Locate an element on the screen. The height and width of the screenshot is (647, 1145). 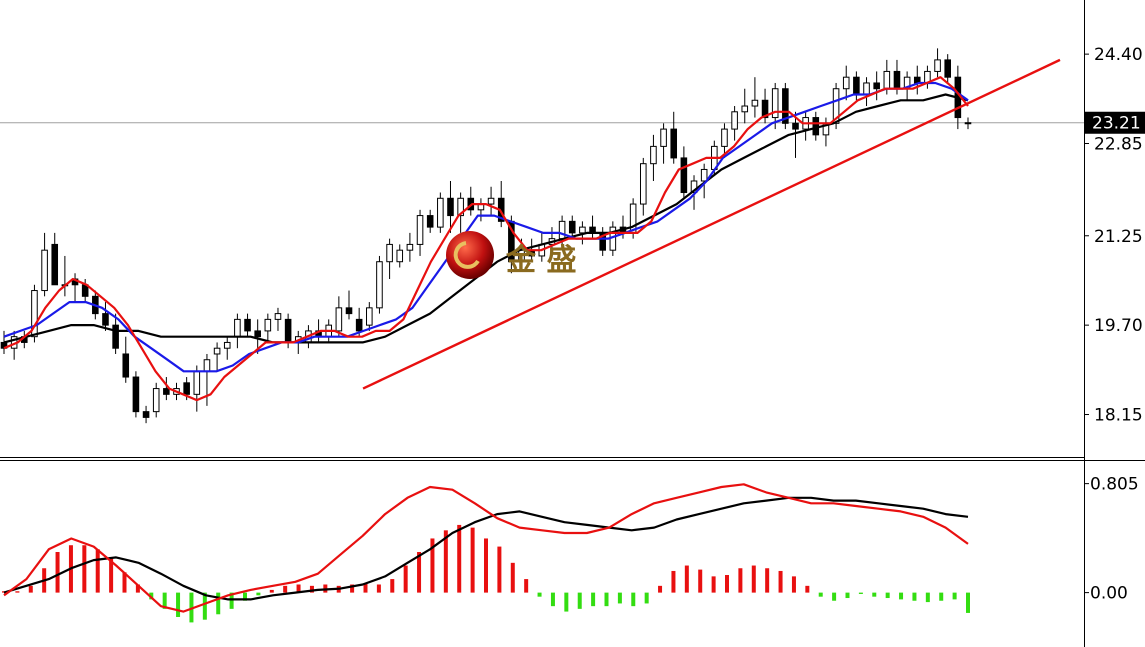
price-tick-label: 21.25 is located at coordinates (1118, 237).